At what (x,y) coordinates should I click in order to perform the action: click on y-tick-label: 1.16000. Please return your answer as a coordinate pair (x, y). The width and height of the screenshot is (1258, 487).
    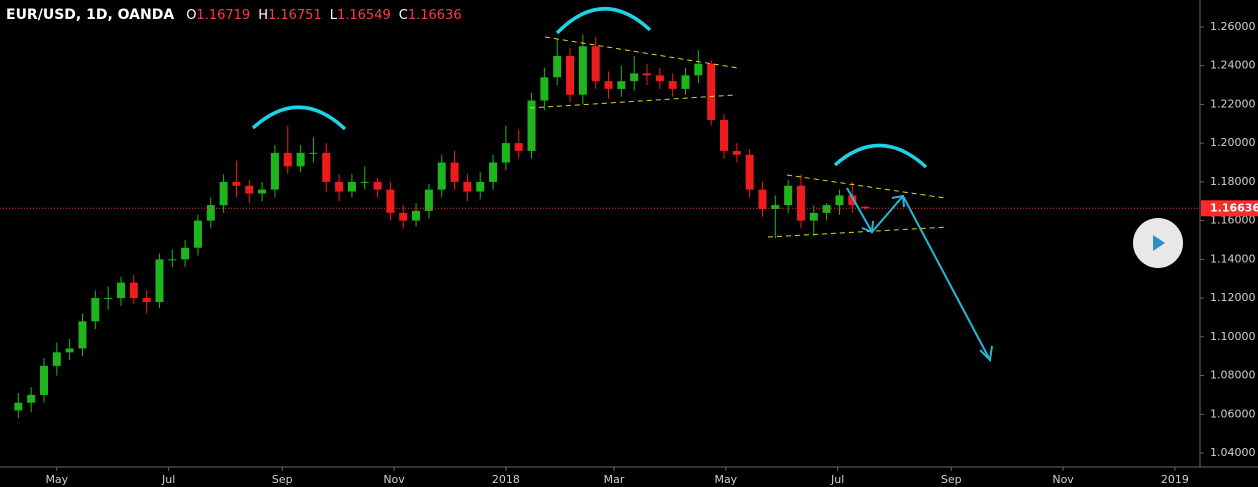
    Looking at the image, I should click on (1233, 220).